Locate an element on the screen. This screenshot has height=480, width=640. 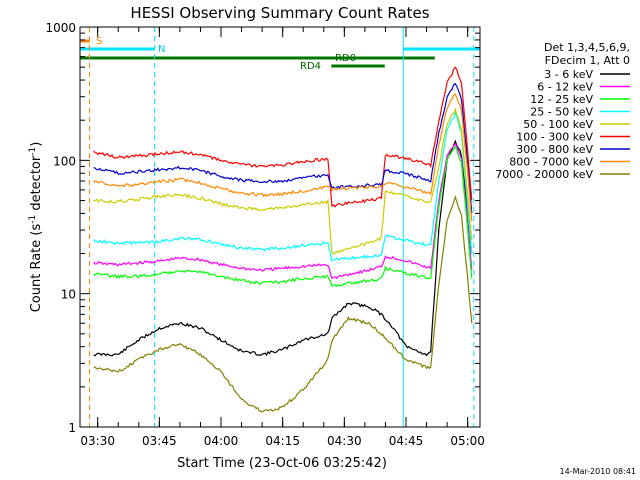
legend-label: 3 - 6 keV is located at coordinates (568, 74).